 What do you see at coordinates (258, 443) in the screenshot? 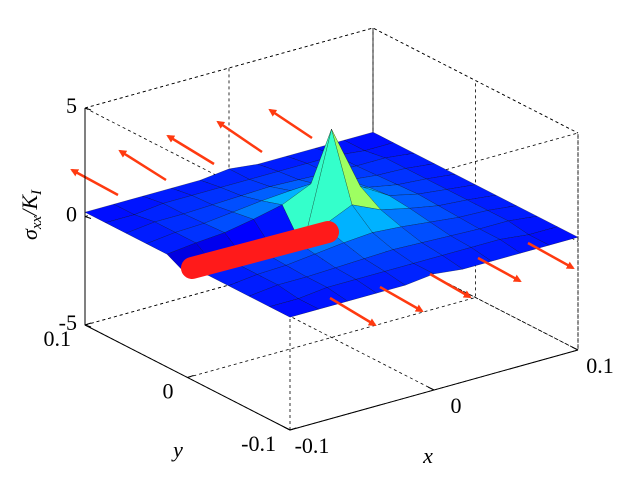
I see `y-tick-label: -0.1` at bounding box center [258, 443].